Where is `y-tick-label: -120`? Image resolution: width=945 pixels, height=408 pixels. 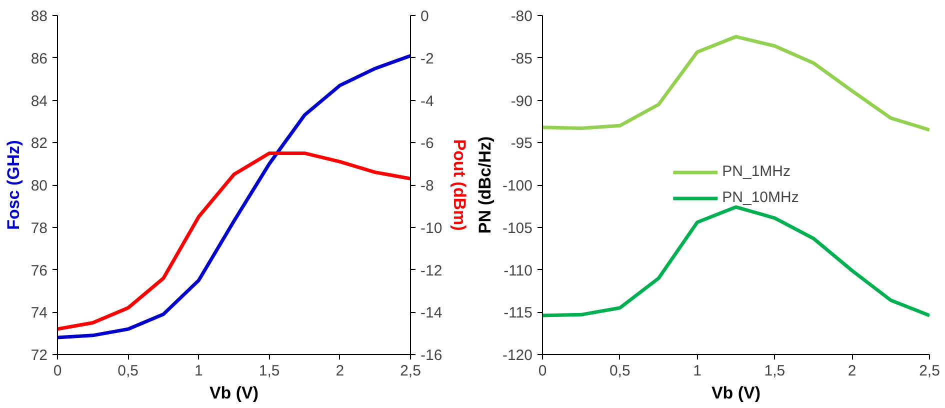 y-tick-label: -120 is located at coordinates (517, 355).